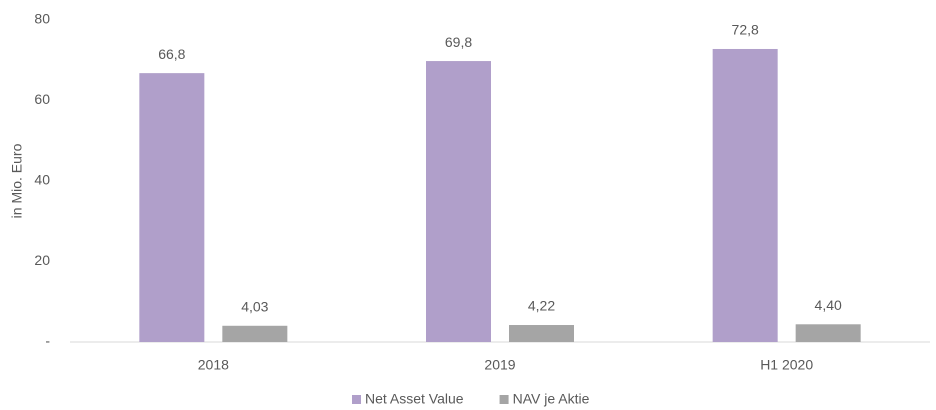 The width and height of the screenshot is (936, 410). Describe the element at coordinates (541, 306) in the screenshot. I see `data-label: 4,22` at that location.